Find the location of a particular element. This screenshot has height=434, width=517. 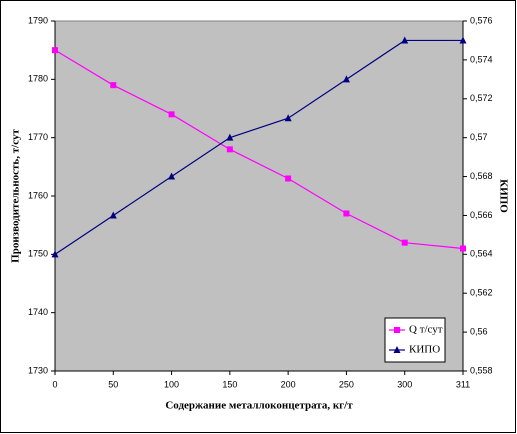

y2-tick-label: 0,566 is located at coordinates (481, 215).